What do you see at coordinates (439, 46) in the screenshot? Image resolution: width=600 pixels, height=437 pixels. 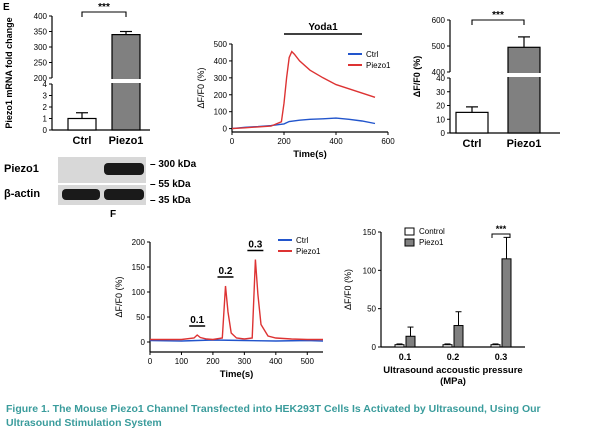 I see `yoda-bar-ytick-label: 500` at bounding box center [439, 46].